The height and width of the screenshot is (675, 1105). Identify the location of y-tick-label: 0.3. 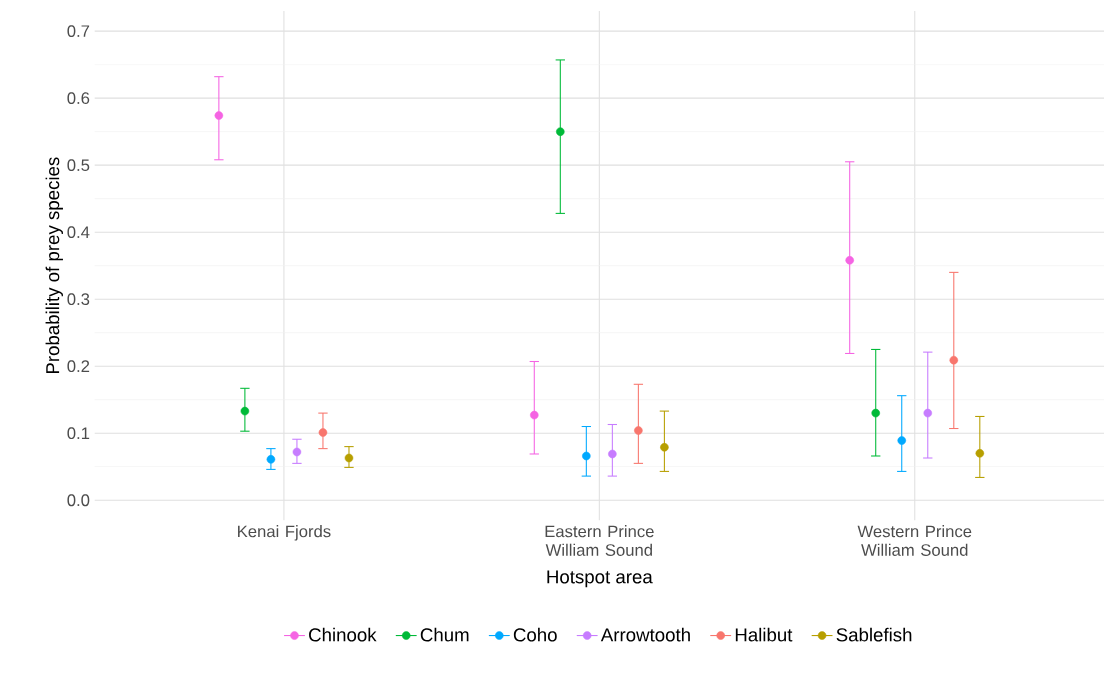
(78, 299).